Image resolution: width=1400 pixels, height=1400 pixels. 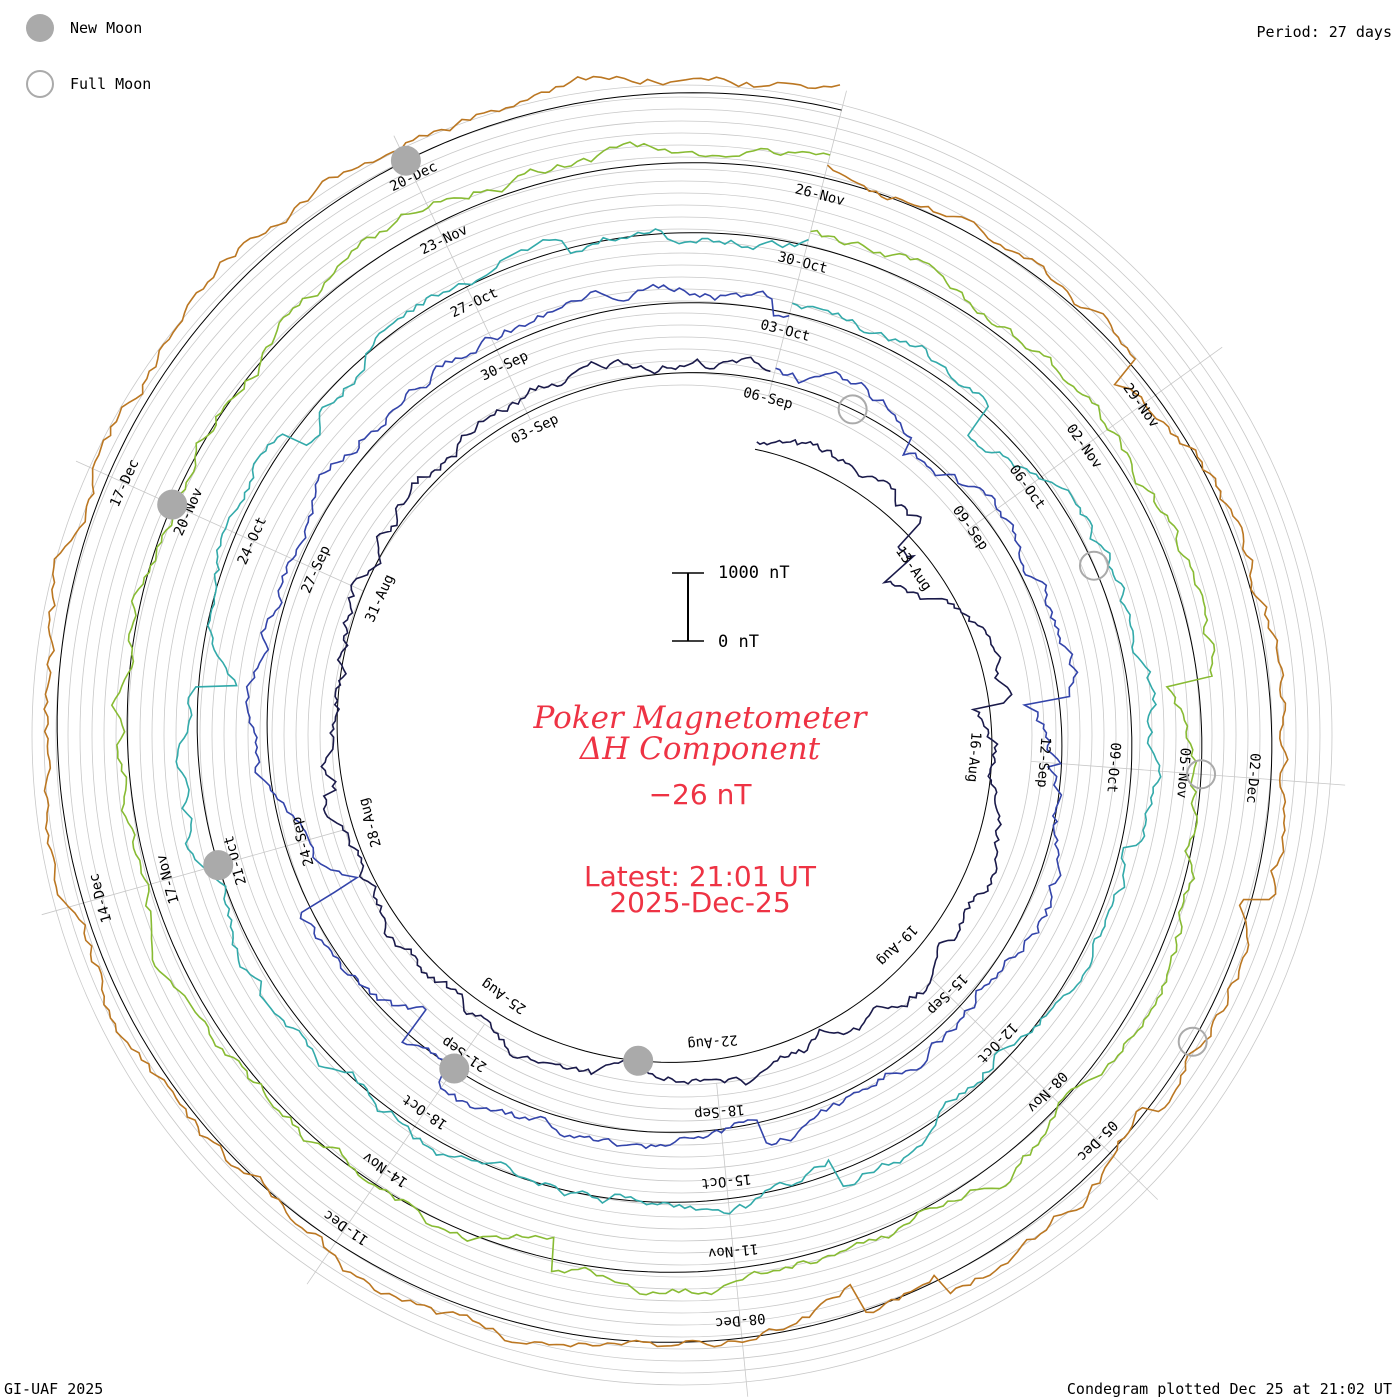 I want to click on chart-subtitle: ΔH Component, so click(x=700, y=749).